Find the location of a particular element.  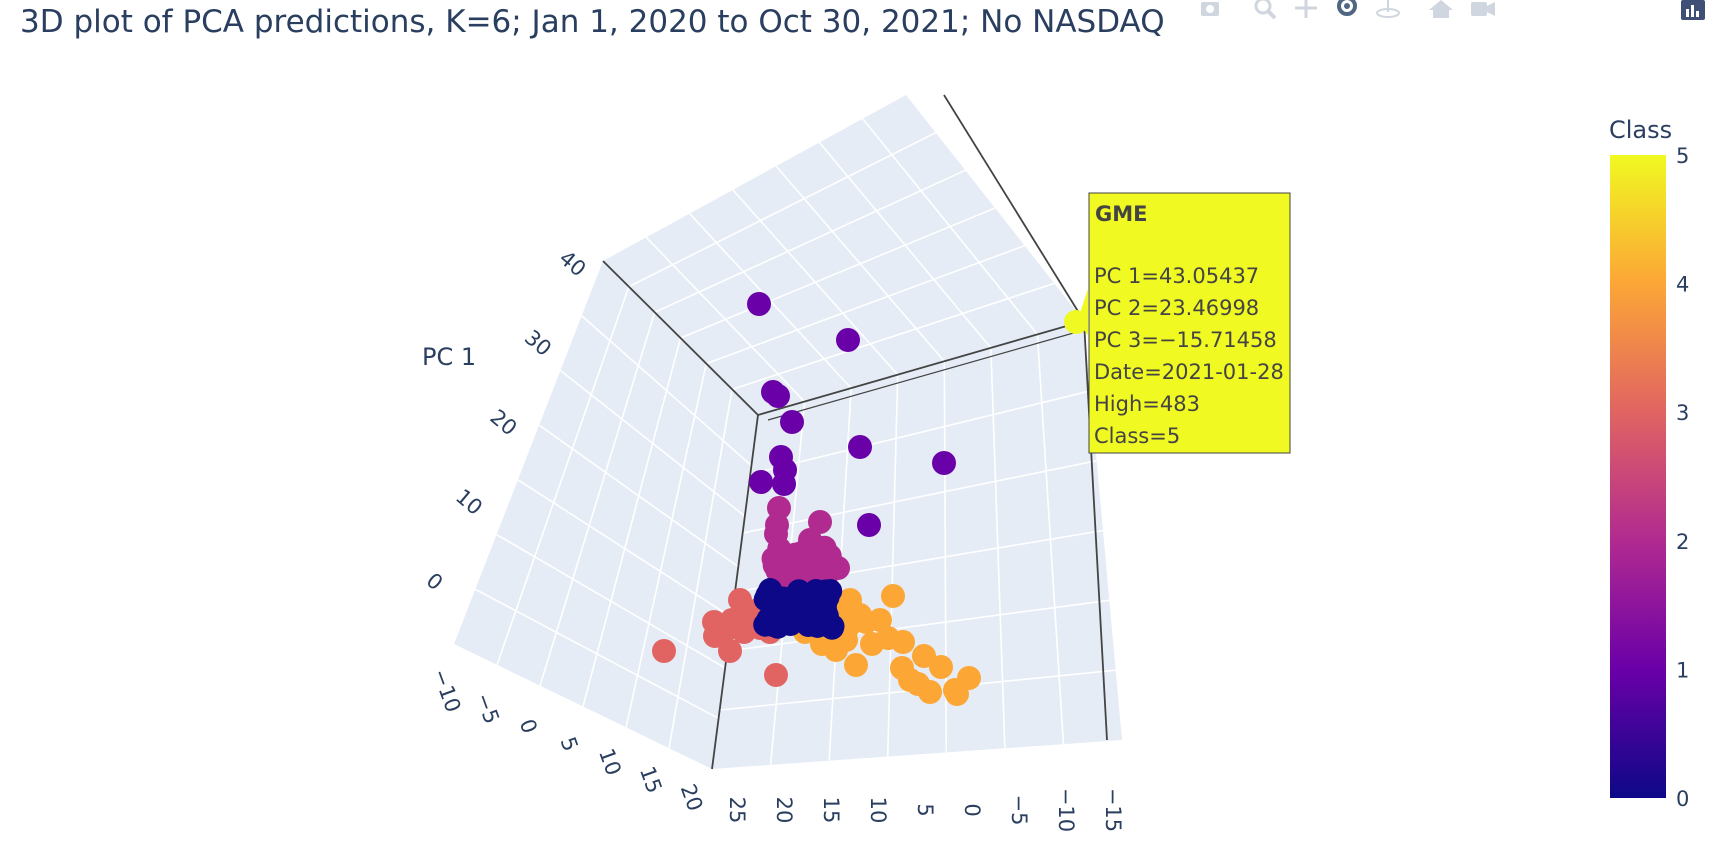

colorbar-ticks: 0 1 2 3 4 5 is located at coordinates (1682, 477).